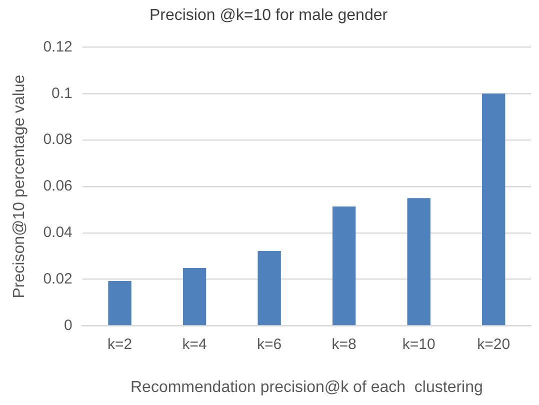 This screenshot has height=405, width=539. What do you see at coordinates (57, 233) in the screenshot?
I see `y-tick-label: 0.04` at bounding box center [57, 233].